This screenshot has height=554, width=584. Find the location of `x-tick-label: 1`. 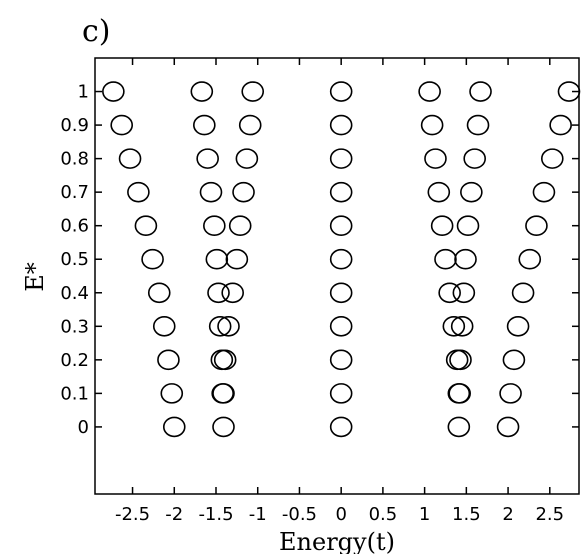

x-tick-label: 1 is located at coordinates (424, 514).